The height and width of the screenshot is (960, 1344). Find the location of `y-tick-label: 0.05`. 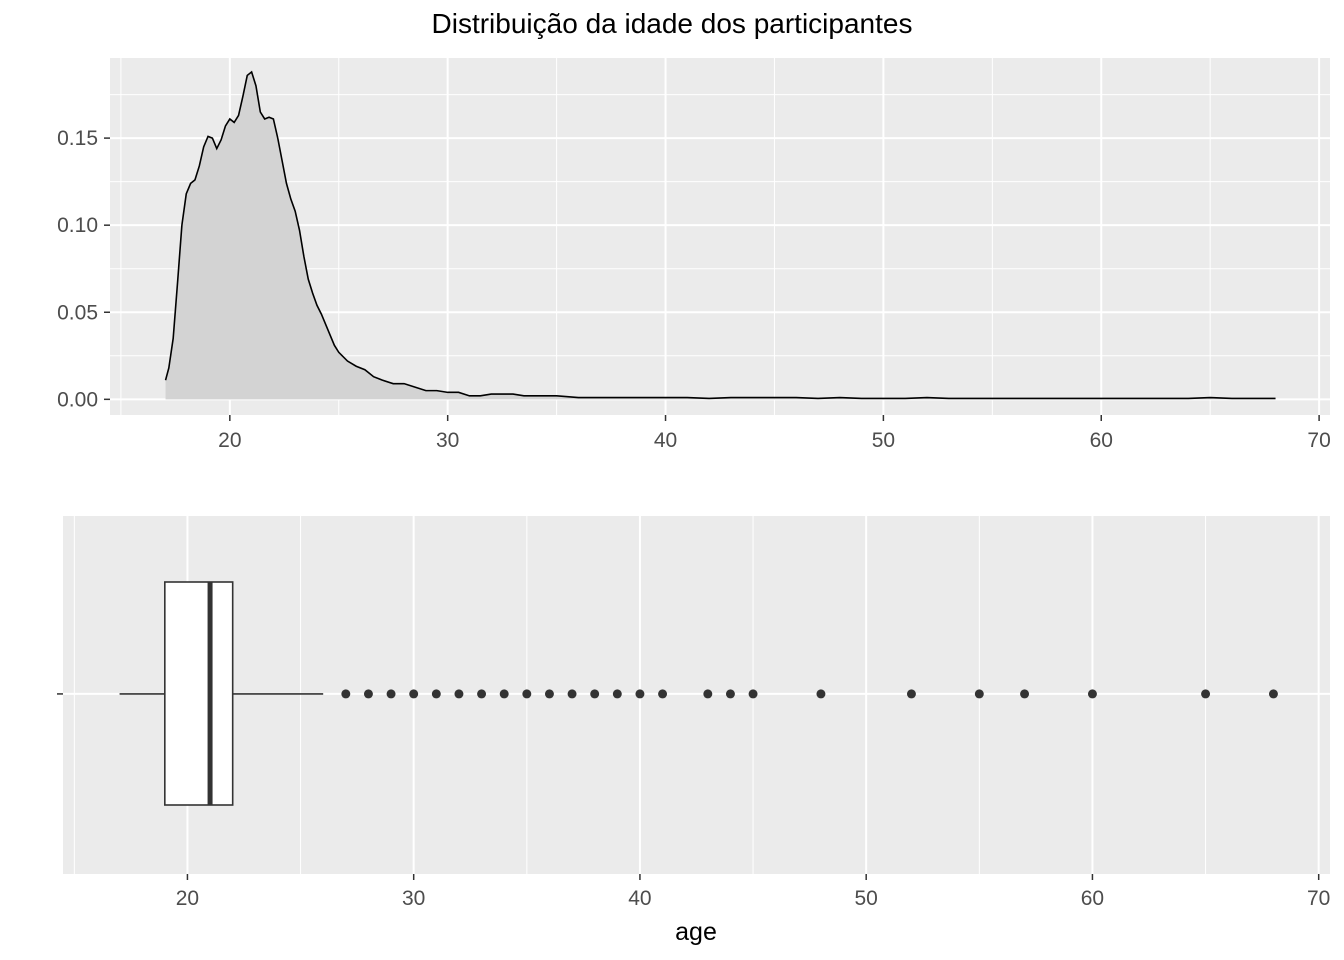

y-tick-label: 0.05 is located at coordinates (77, 312).